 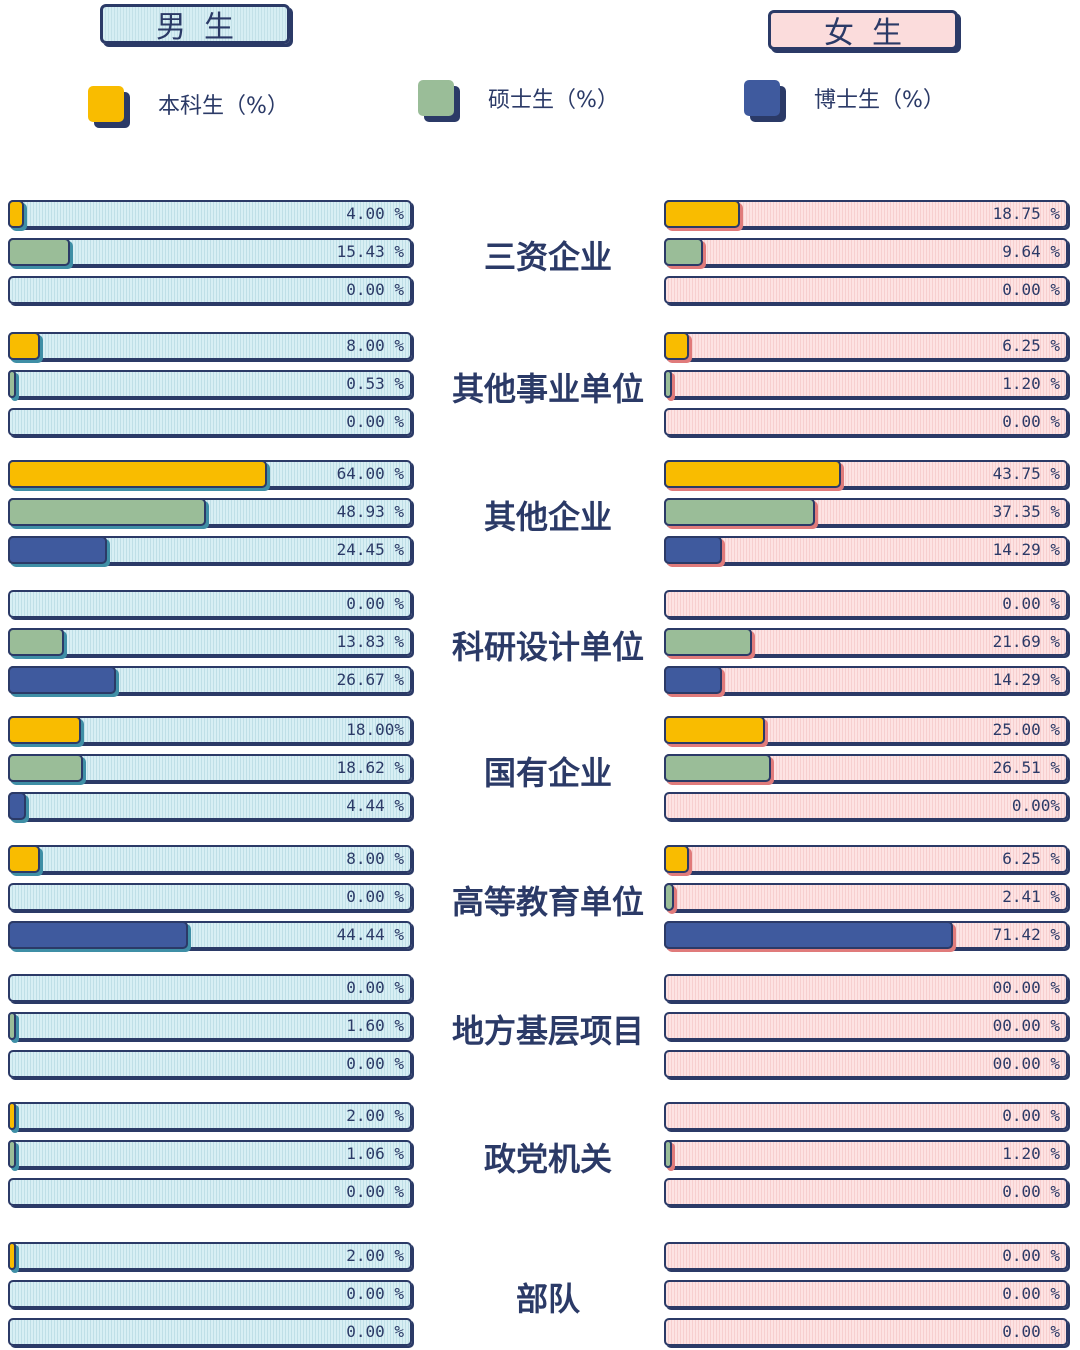 I want to click on data-label: 4.44 %, so click(x=375, y=805).